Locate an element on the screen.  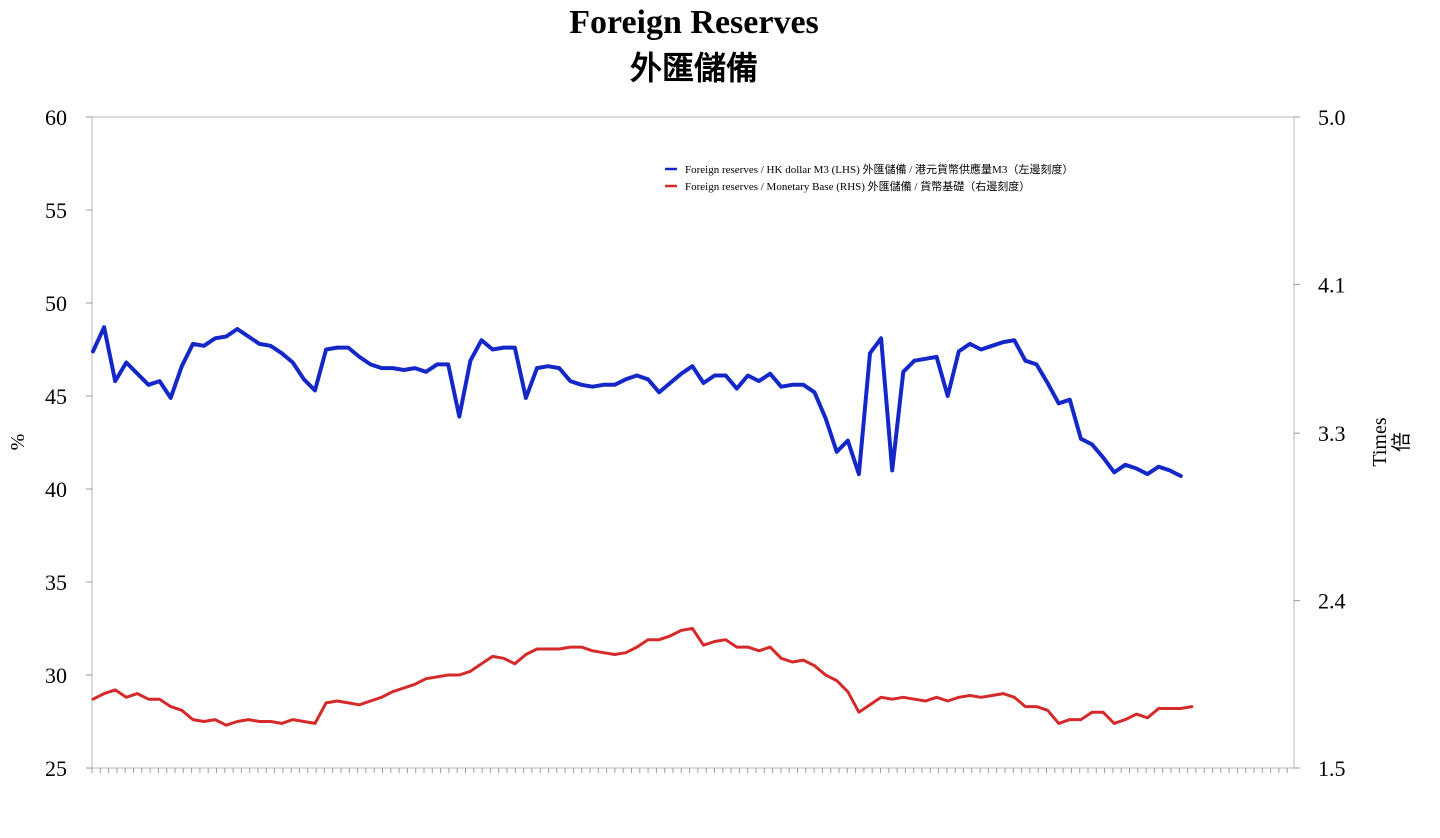
right-axis-label: Times is located at coordinates (1380, 442).